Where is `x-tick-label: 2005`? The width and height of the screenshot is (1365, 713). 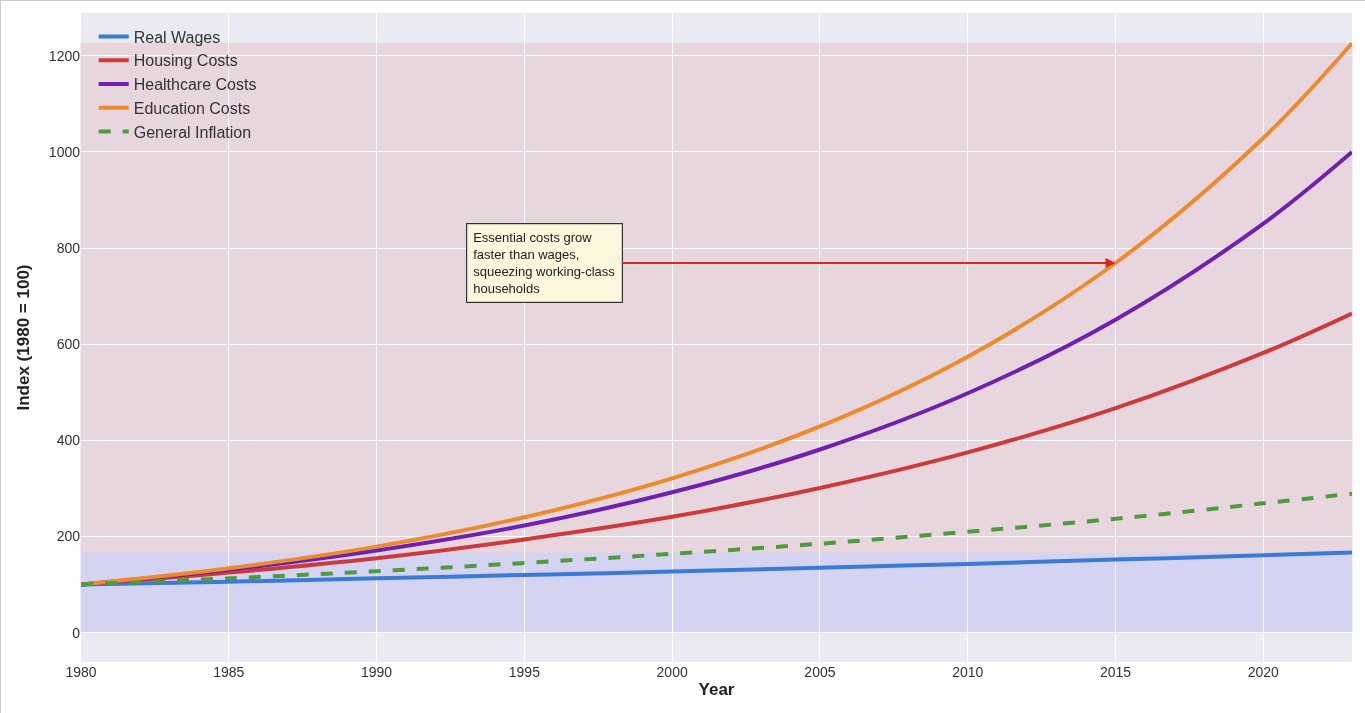
x-tick-label: 2005 is located at coordinates (820, 672).